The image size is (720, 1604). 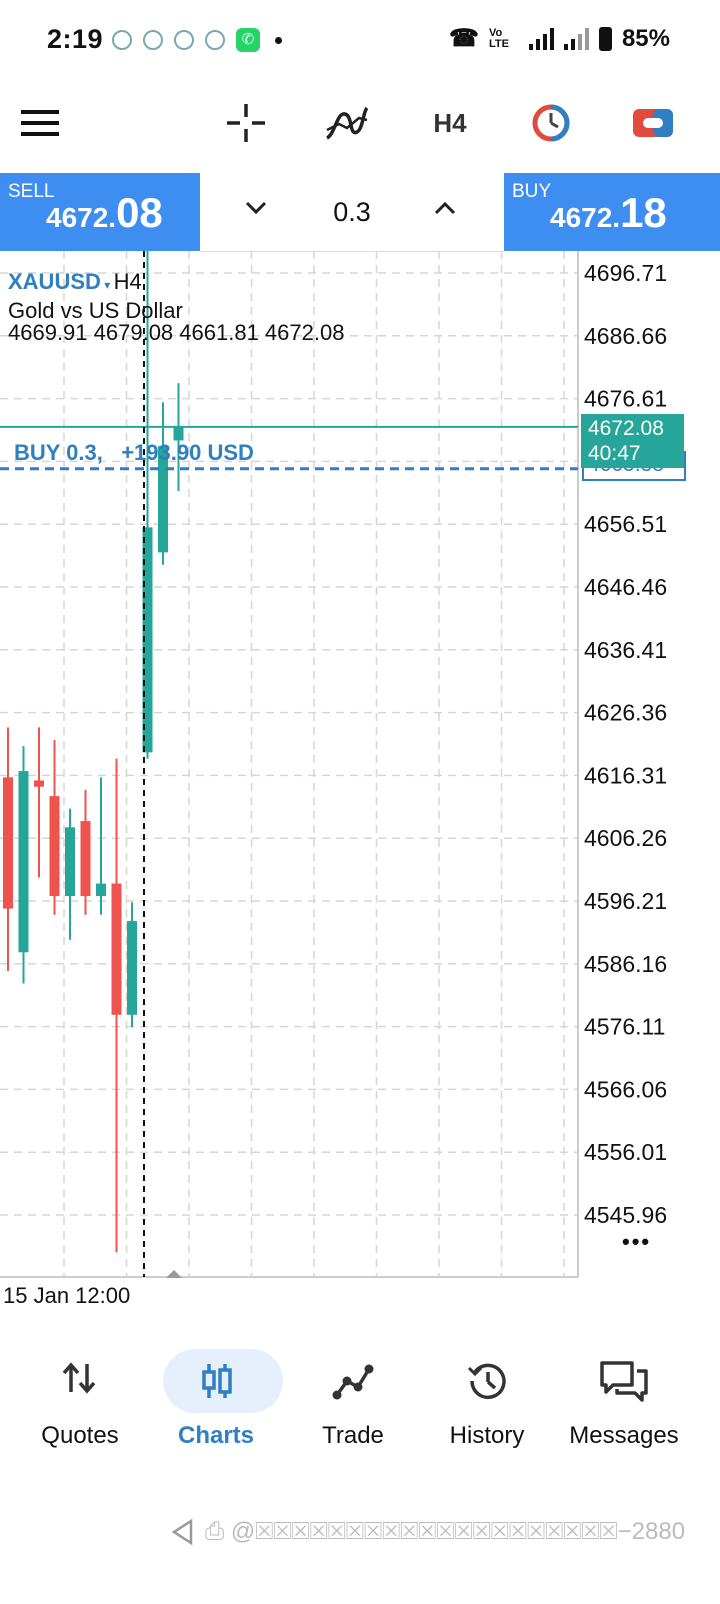 I want to click on nav-label: Quotes, so click(x=80, y=1435).